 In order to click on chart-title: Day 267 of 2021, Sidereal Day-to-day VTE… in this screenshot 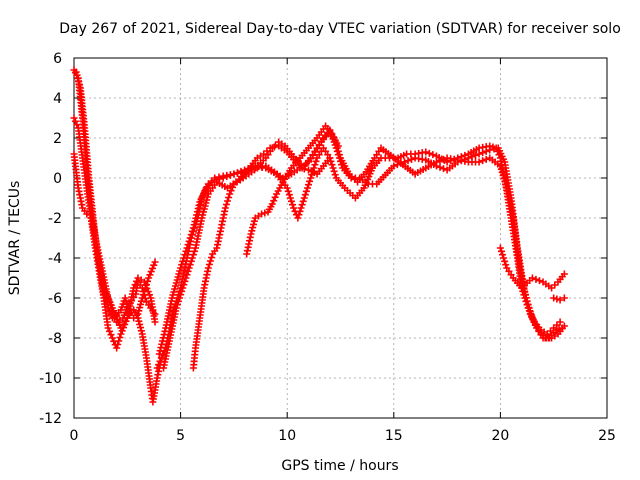, I will do `click(340, 29)`.